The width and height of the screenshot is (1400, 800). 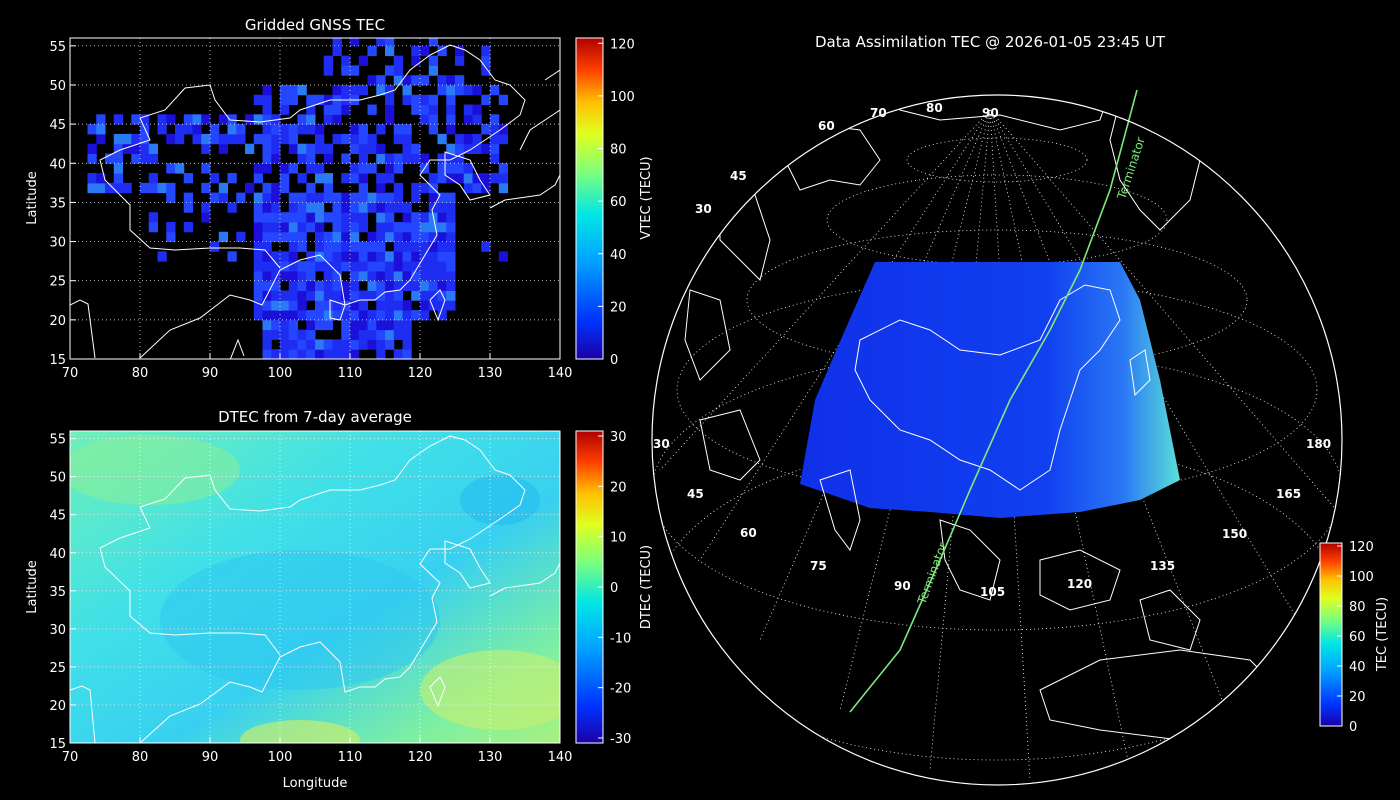 What do you see at coordinates (32, 587) in the screenshot?
I see `panel-b-ylabel: Latitude` at bounding box center [32, 587].